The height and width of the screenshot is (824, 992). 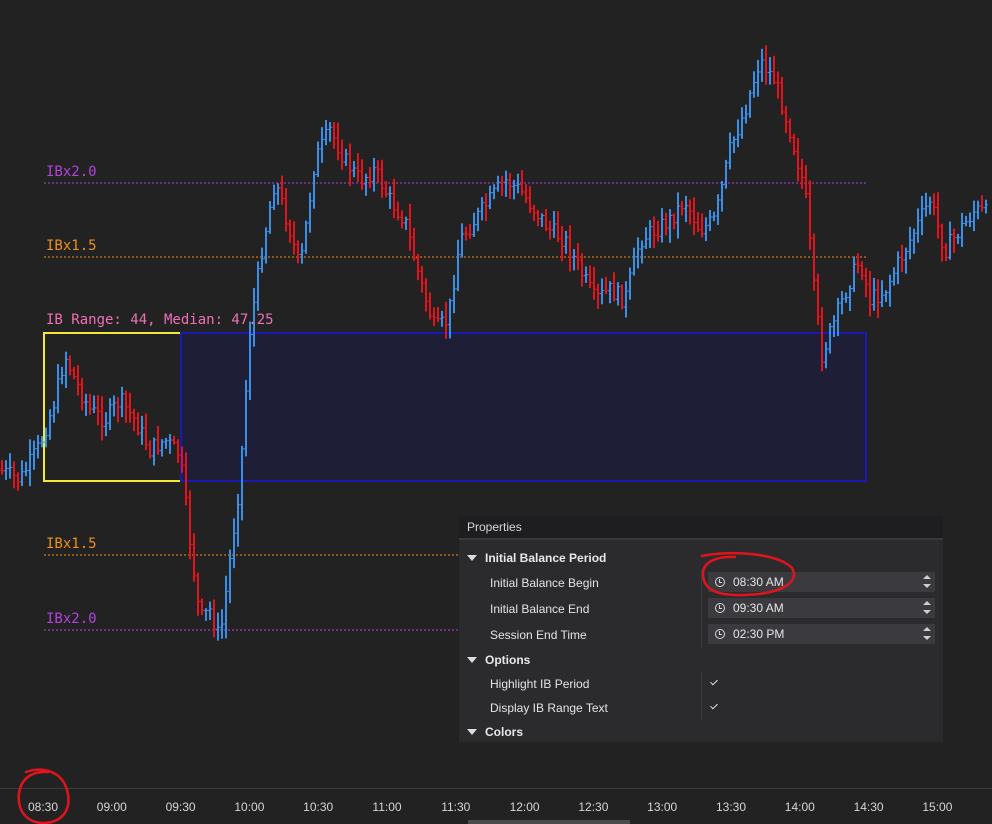 I want to click on ibx2-lower-label: IBx2.0, so click(x=71, y=619).